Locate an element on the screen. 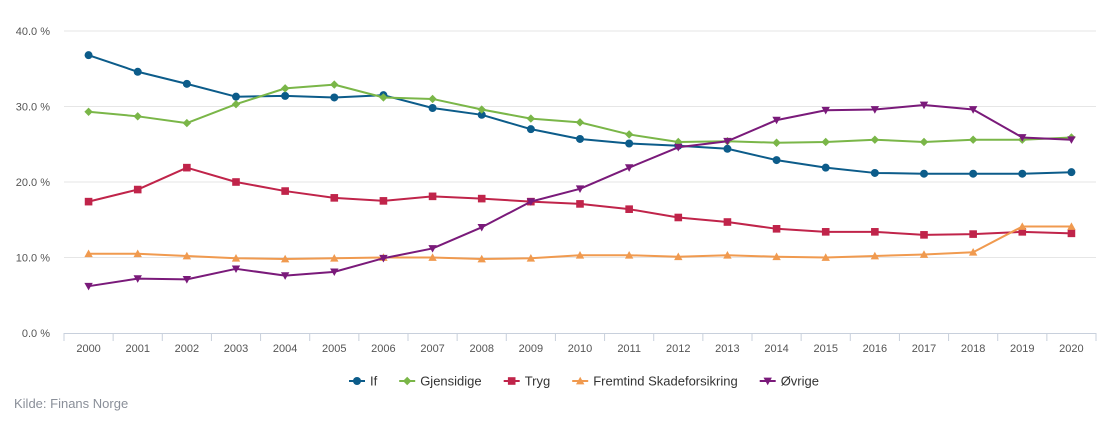 Image resolution: width=1117 pixels, height=423 pixels. legend-item: If is located at coordinates (363, 381).